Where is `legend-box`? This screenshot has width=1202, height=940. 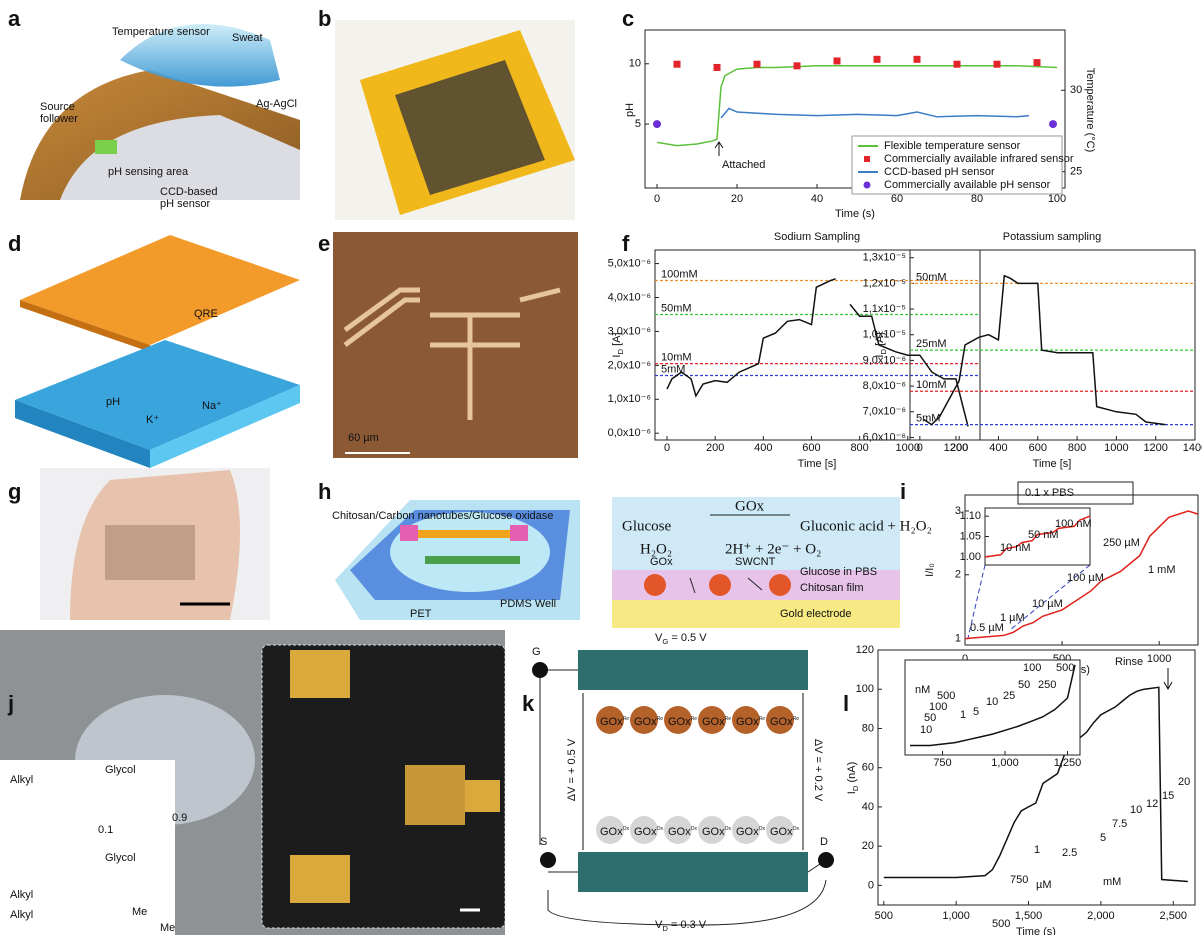
legend-box is located at coordinates (957, 165).